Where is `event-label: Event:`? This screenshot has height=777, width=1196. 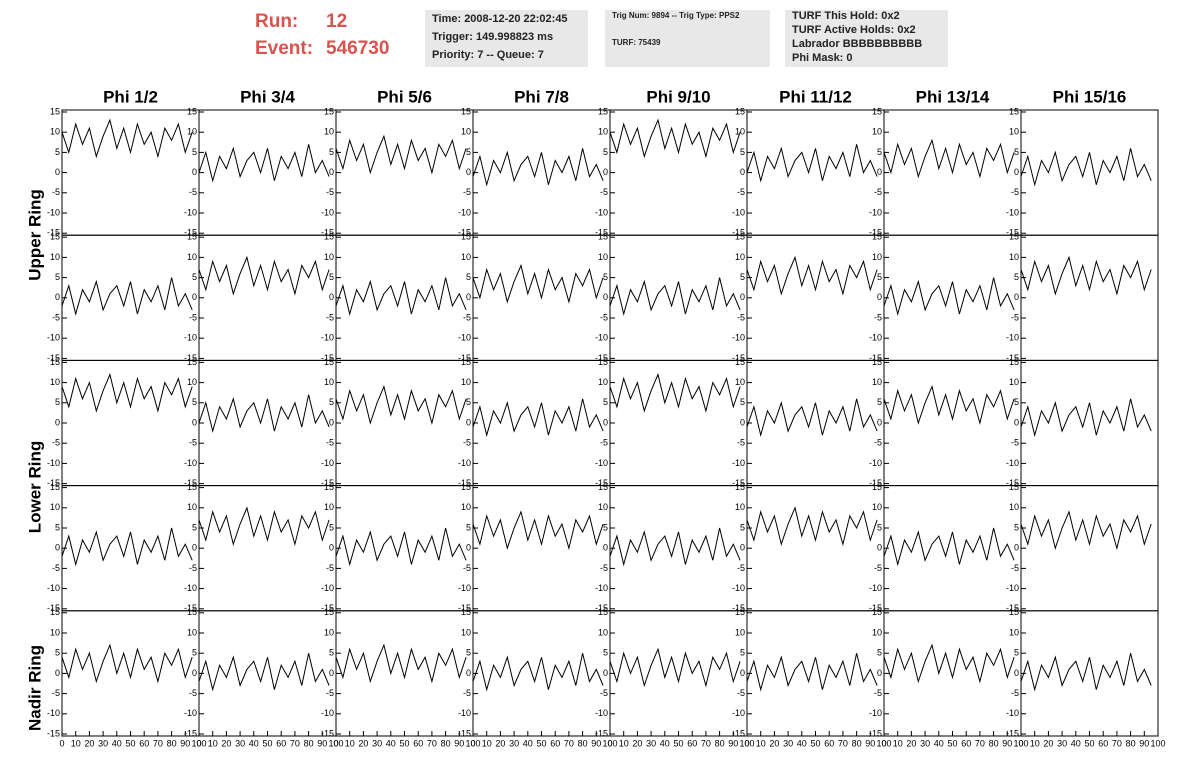 event-label: Event: is located at coordinates (284, 48).